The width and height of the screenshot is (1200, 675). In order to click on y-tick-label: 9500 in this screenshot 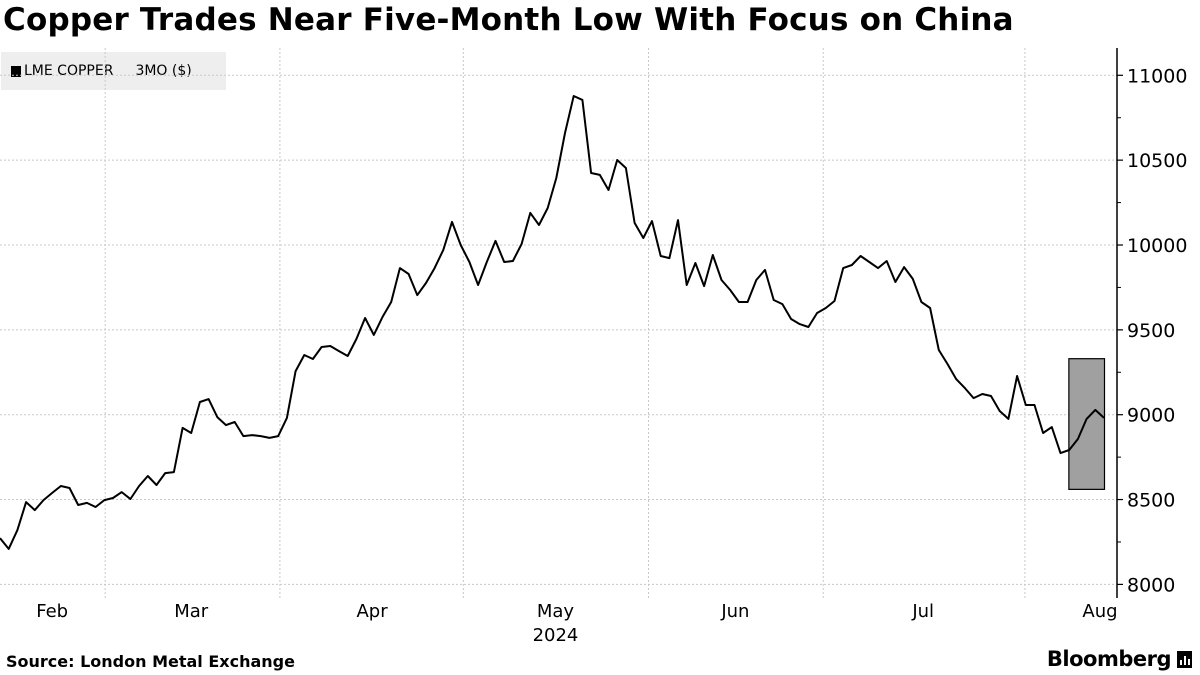, I will do `click(1151, 331)`.